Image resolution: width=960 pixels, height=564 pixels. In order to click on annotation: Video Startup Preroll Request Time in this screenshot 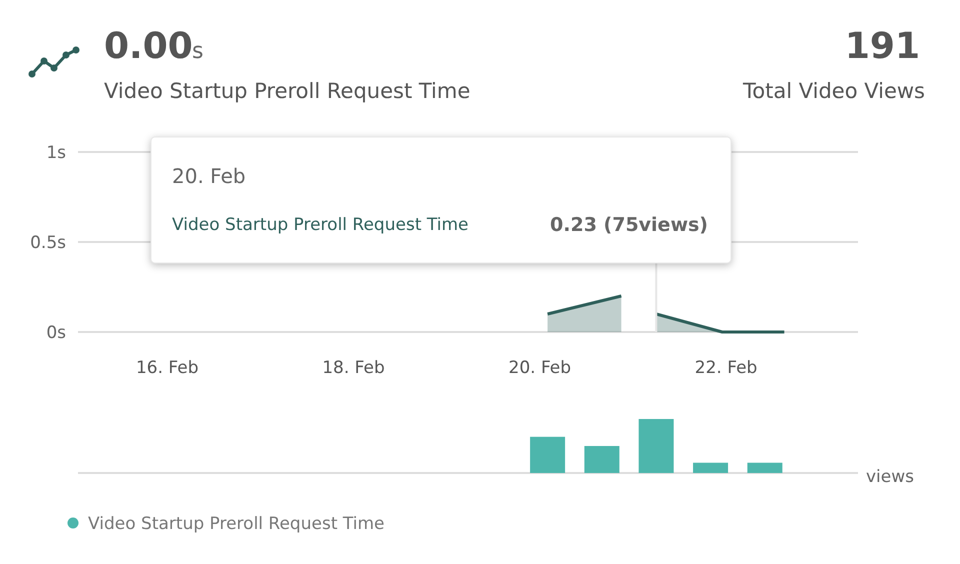, I will do `click(320, 225)`.